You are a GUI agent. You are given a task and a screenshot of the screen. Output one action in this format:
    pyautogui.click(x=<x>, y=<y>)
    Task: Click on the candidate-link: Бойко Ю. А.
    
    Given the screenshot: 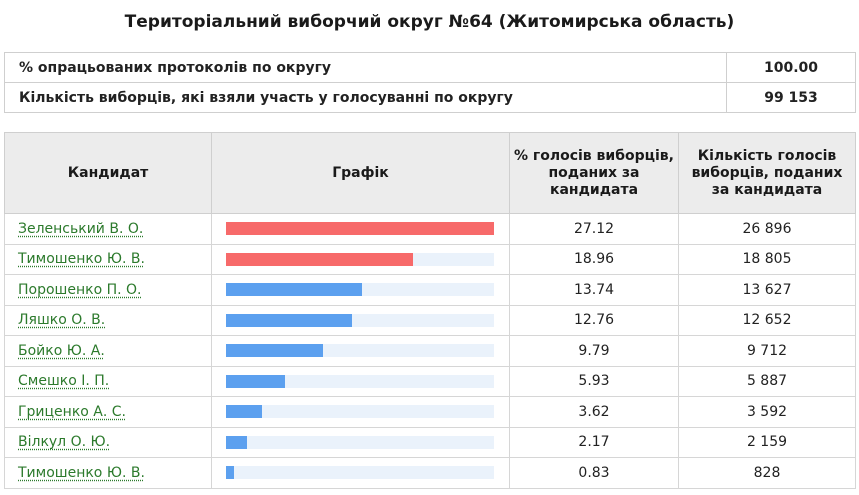 What is the action you would take?
    pyautogui.click(x=61, y=350)
    